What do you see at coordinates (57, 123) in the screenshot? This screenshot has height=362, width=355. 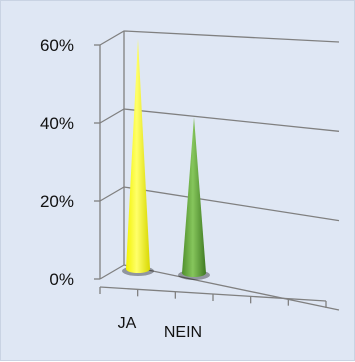 I see `y-tick-label: 40%` at bounding box center [57, 123].